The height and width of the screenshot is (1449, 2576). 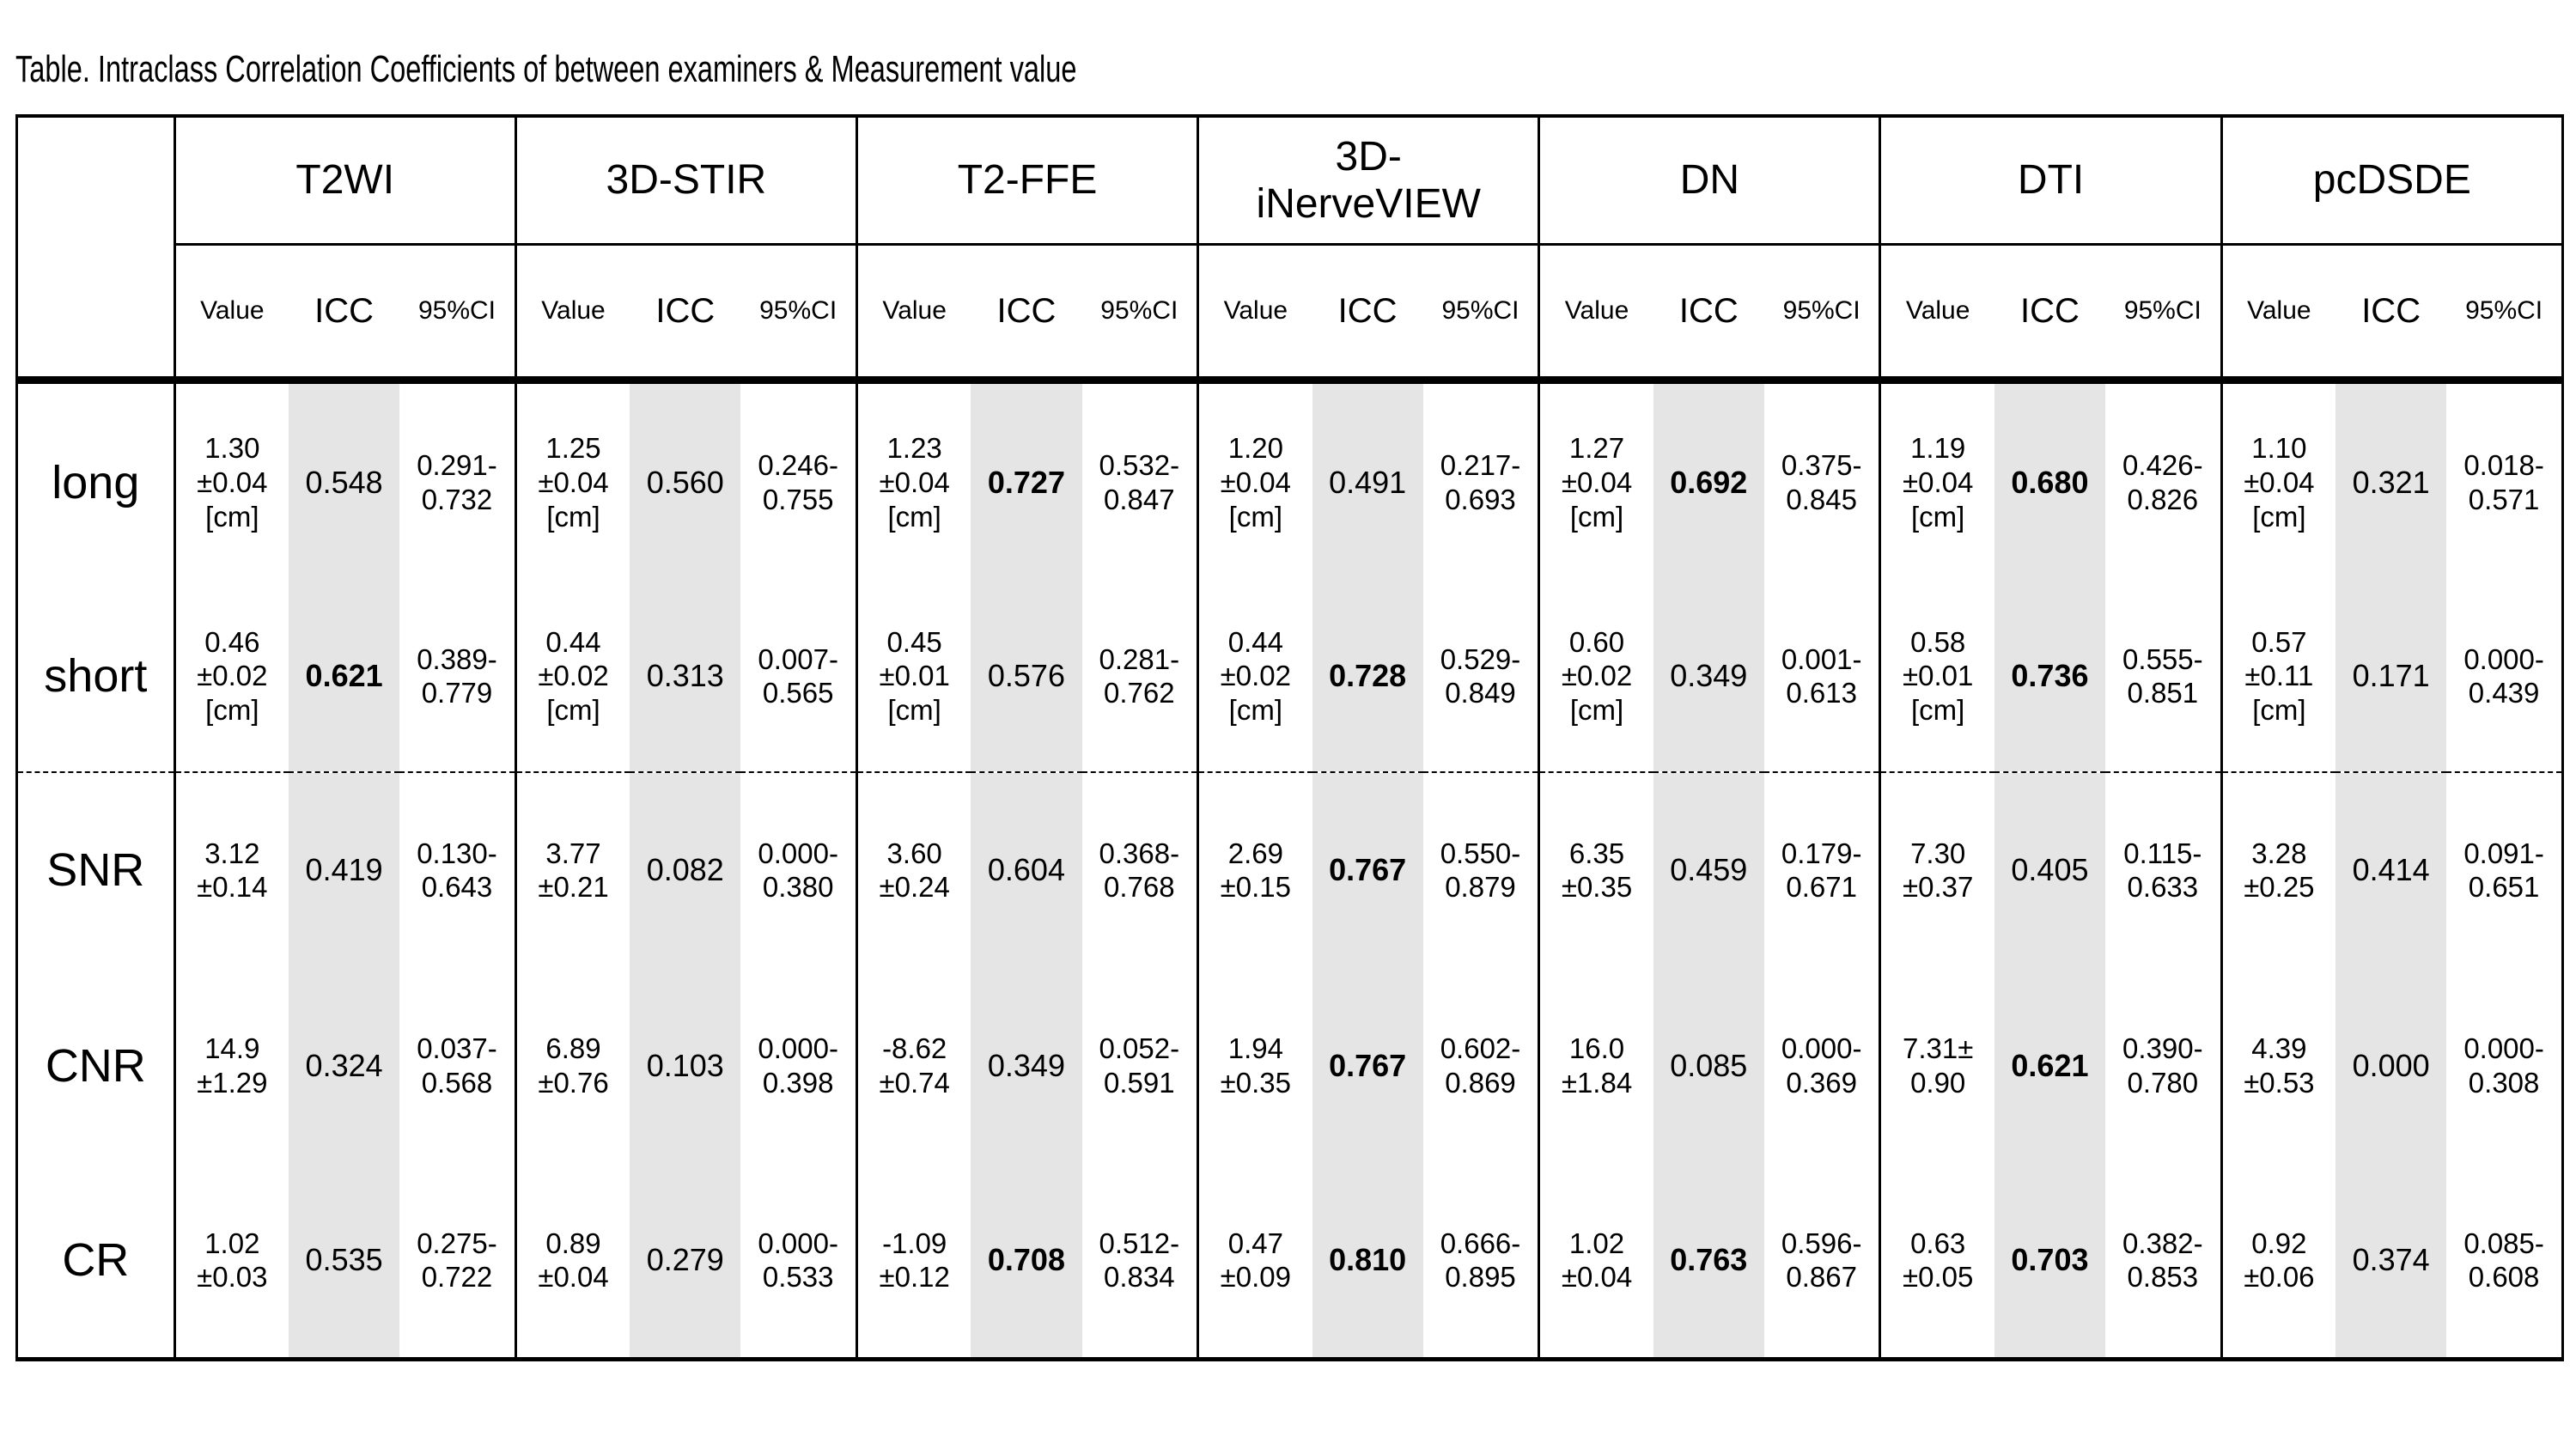 I want to click on ci-cell: 0.000- 0.369, so click(x=1822, y=1065).